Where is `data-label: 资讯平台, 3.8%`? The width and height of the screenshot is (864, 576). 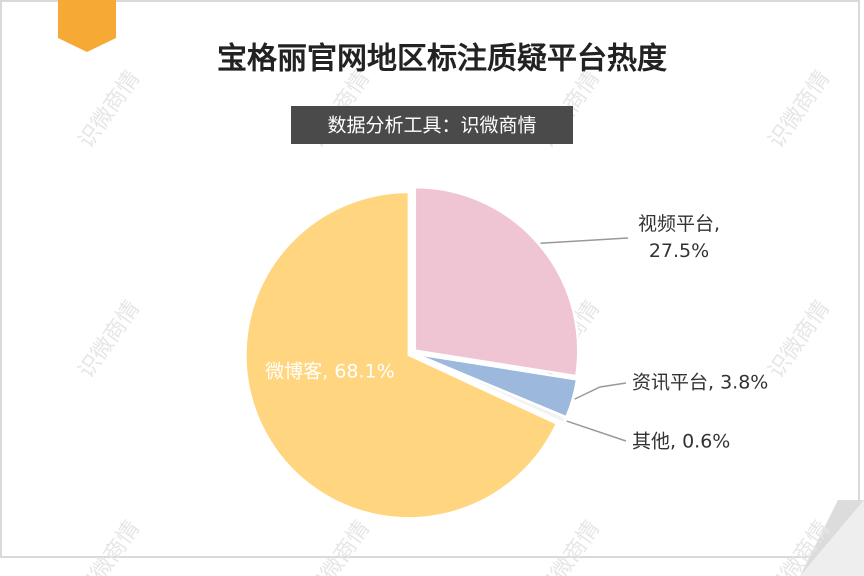
data-label: 资讯平台, 3.8% is located at coordinates (700, 383).